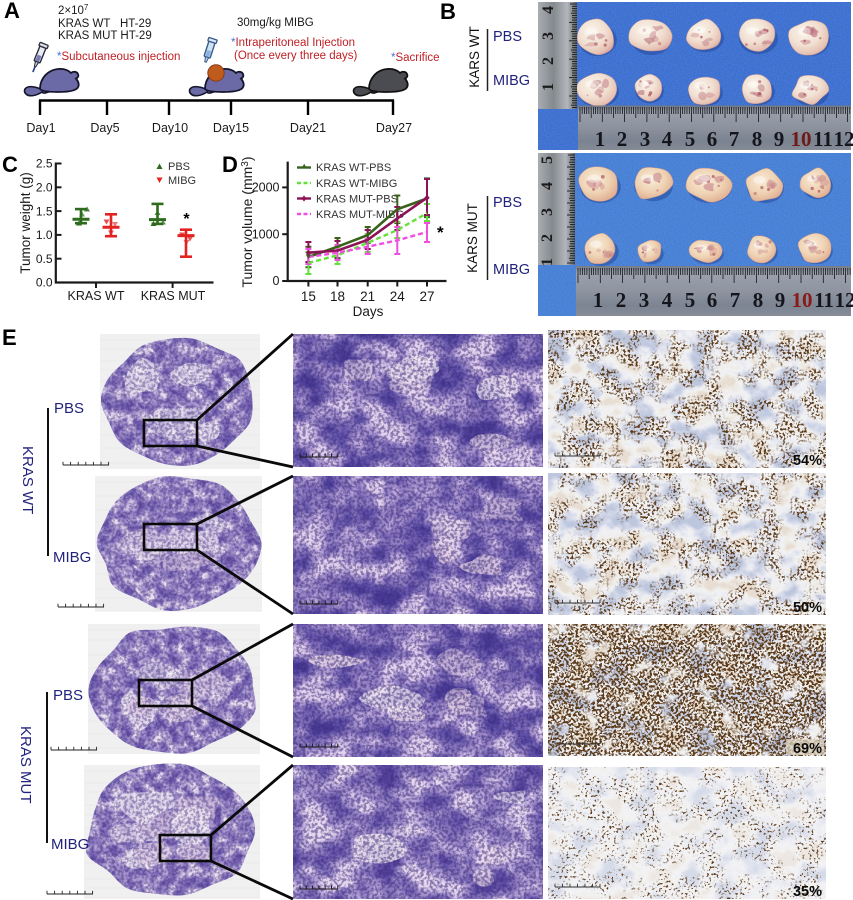 This screenshot has height=900, width=853. Describe the element at coordinates (308, 296) in the screenshot. I see `svg-text: 15` at that location.